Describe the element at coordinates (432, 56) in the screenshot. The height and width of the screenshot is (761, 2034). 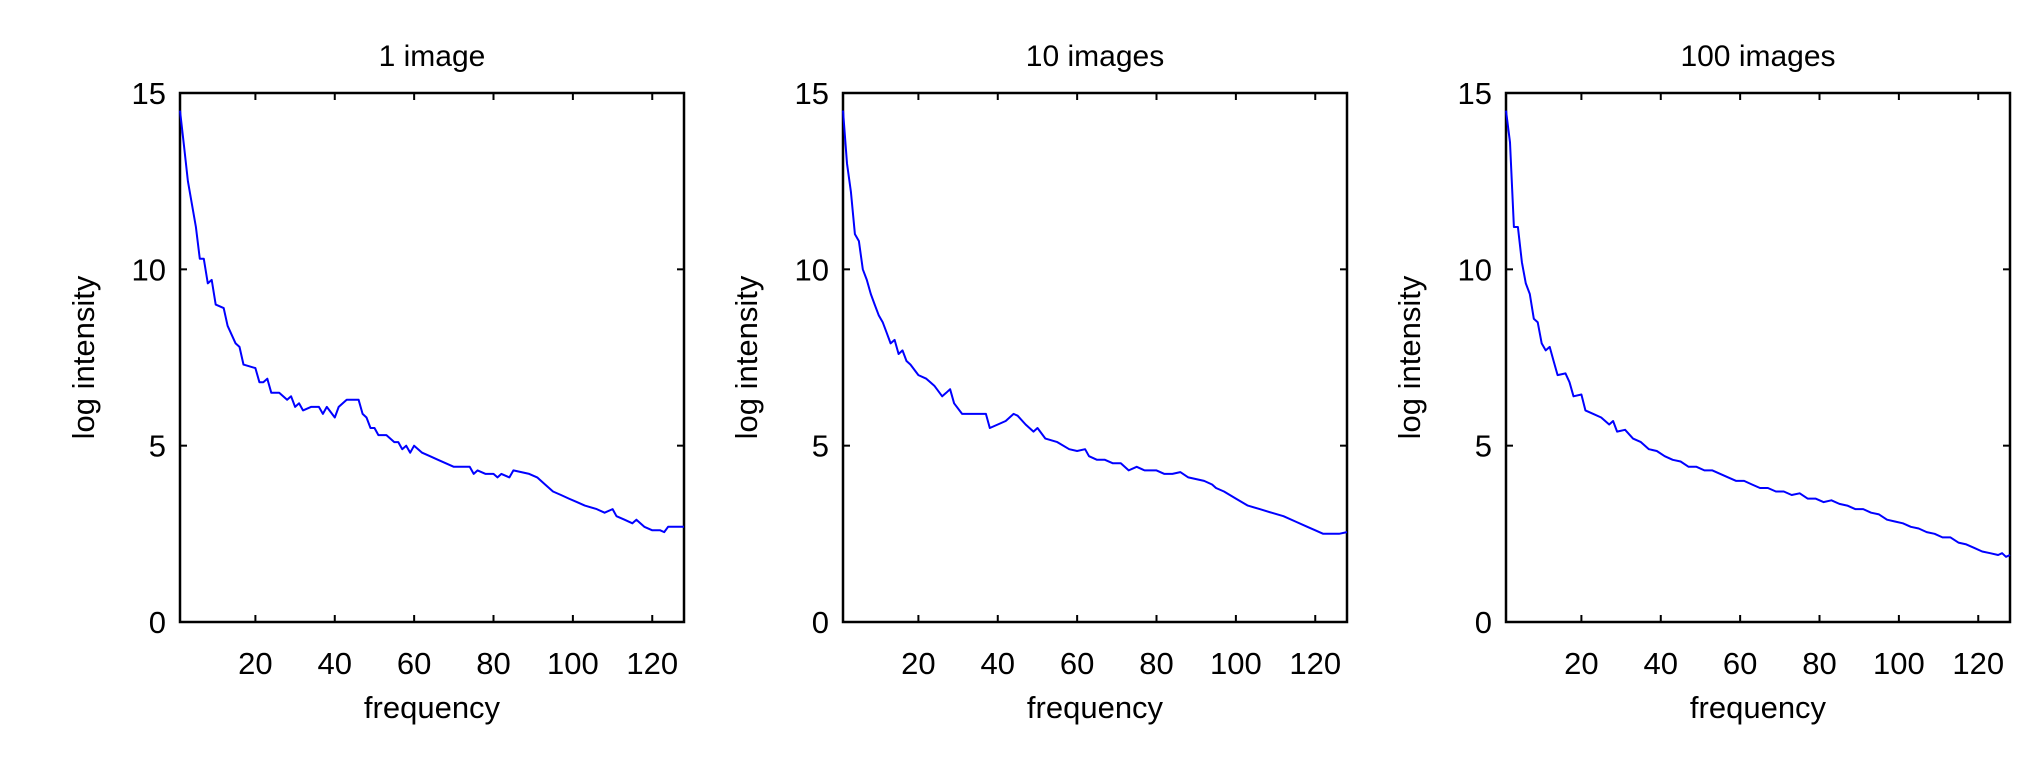
I see `subplot-title: 1 image` at that location.